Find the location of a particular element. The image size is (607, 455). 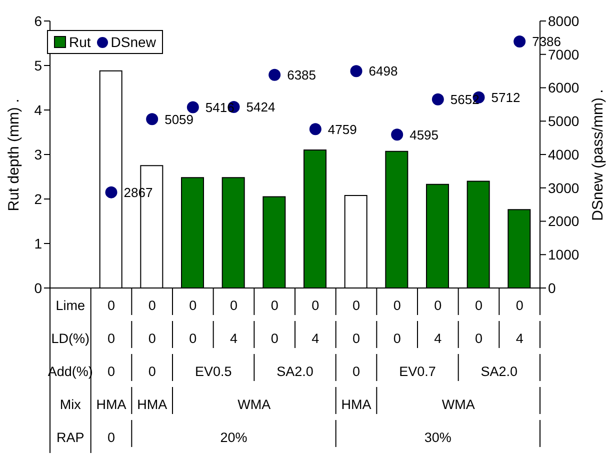

y2-tick-label: 4000 is located at coordinates (564, 154).